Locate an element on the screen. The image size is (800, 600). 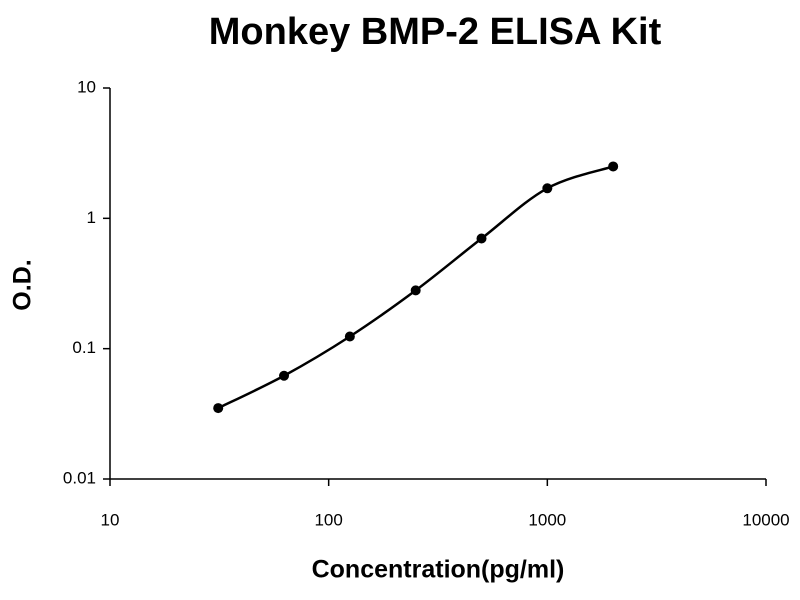
y-tick-label: 0.1 is located at coordinates (84, 347).